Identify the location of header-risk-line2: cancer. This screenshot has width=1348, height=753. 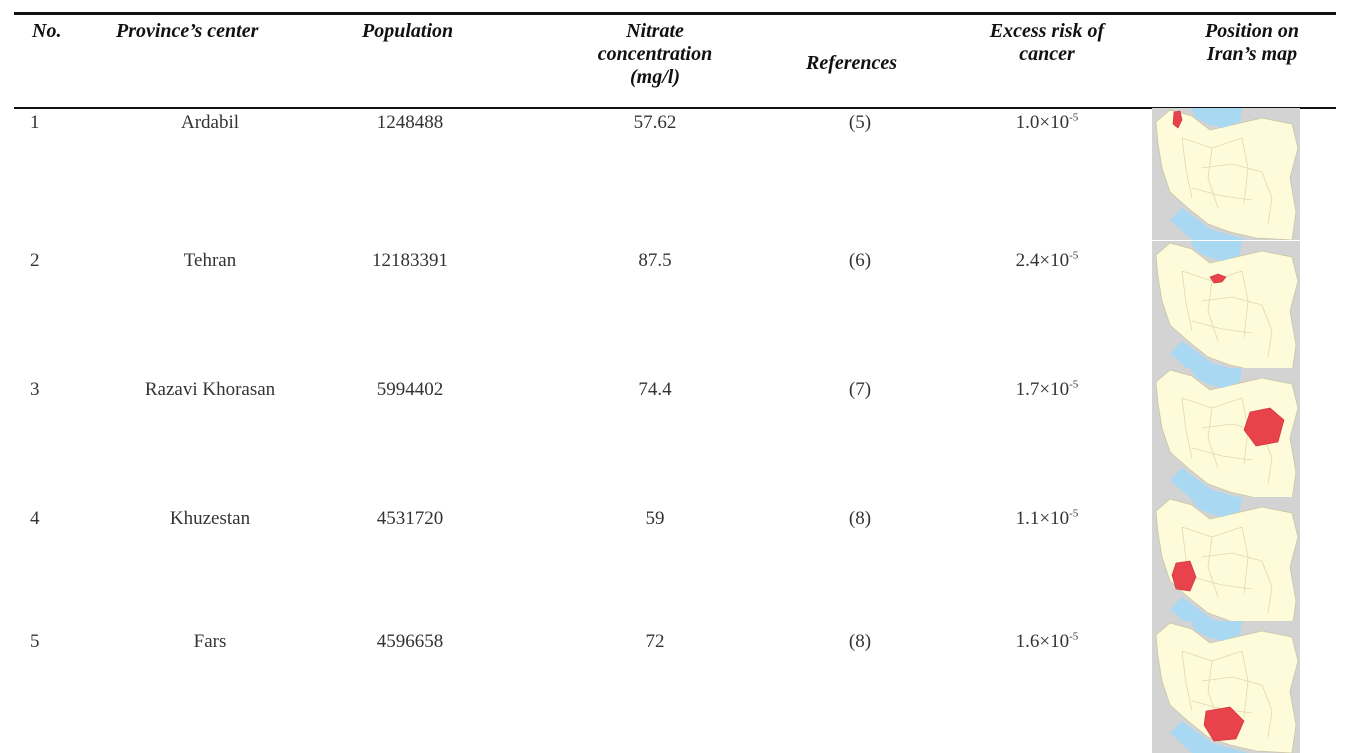
(1047, 54).